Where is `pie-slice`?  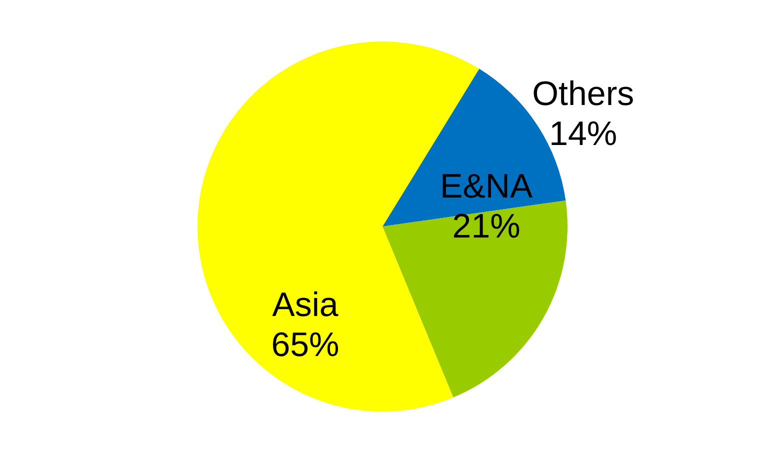 pie-slice is located at coordinates (475, 299).